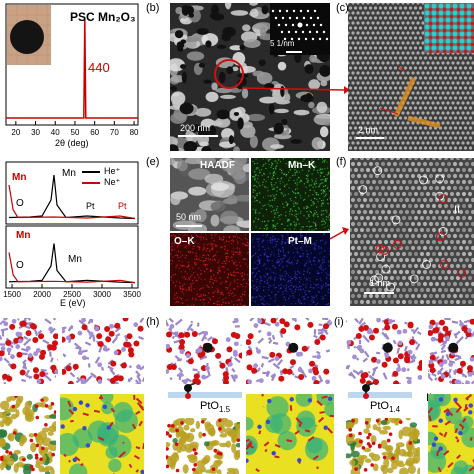 Image resolution: width=474 pixels, height=474 pixels. What do you see at coordinates (23, 235) in the screenshot?
I see `bottom-mn-red: Mn` at bounding box center [23, 235].